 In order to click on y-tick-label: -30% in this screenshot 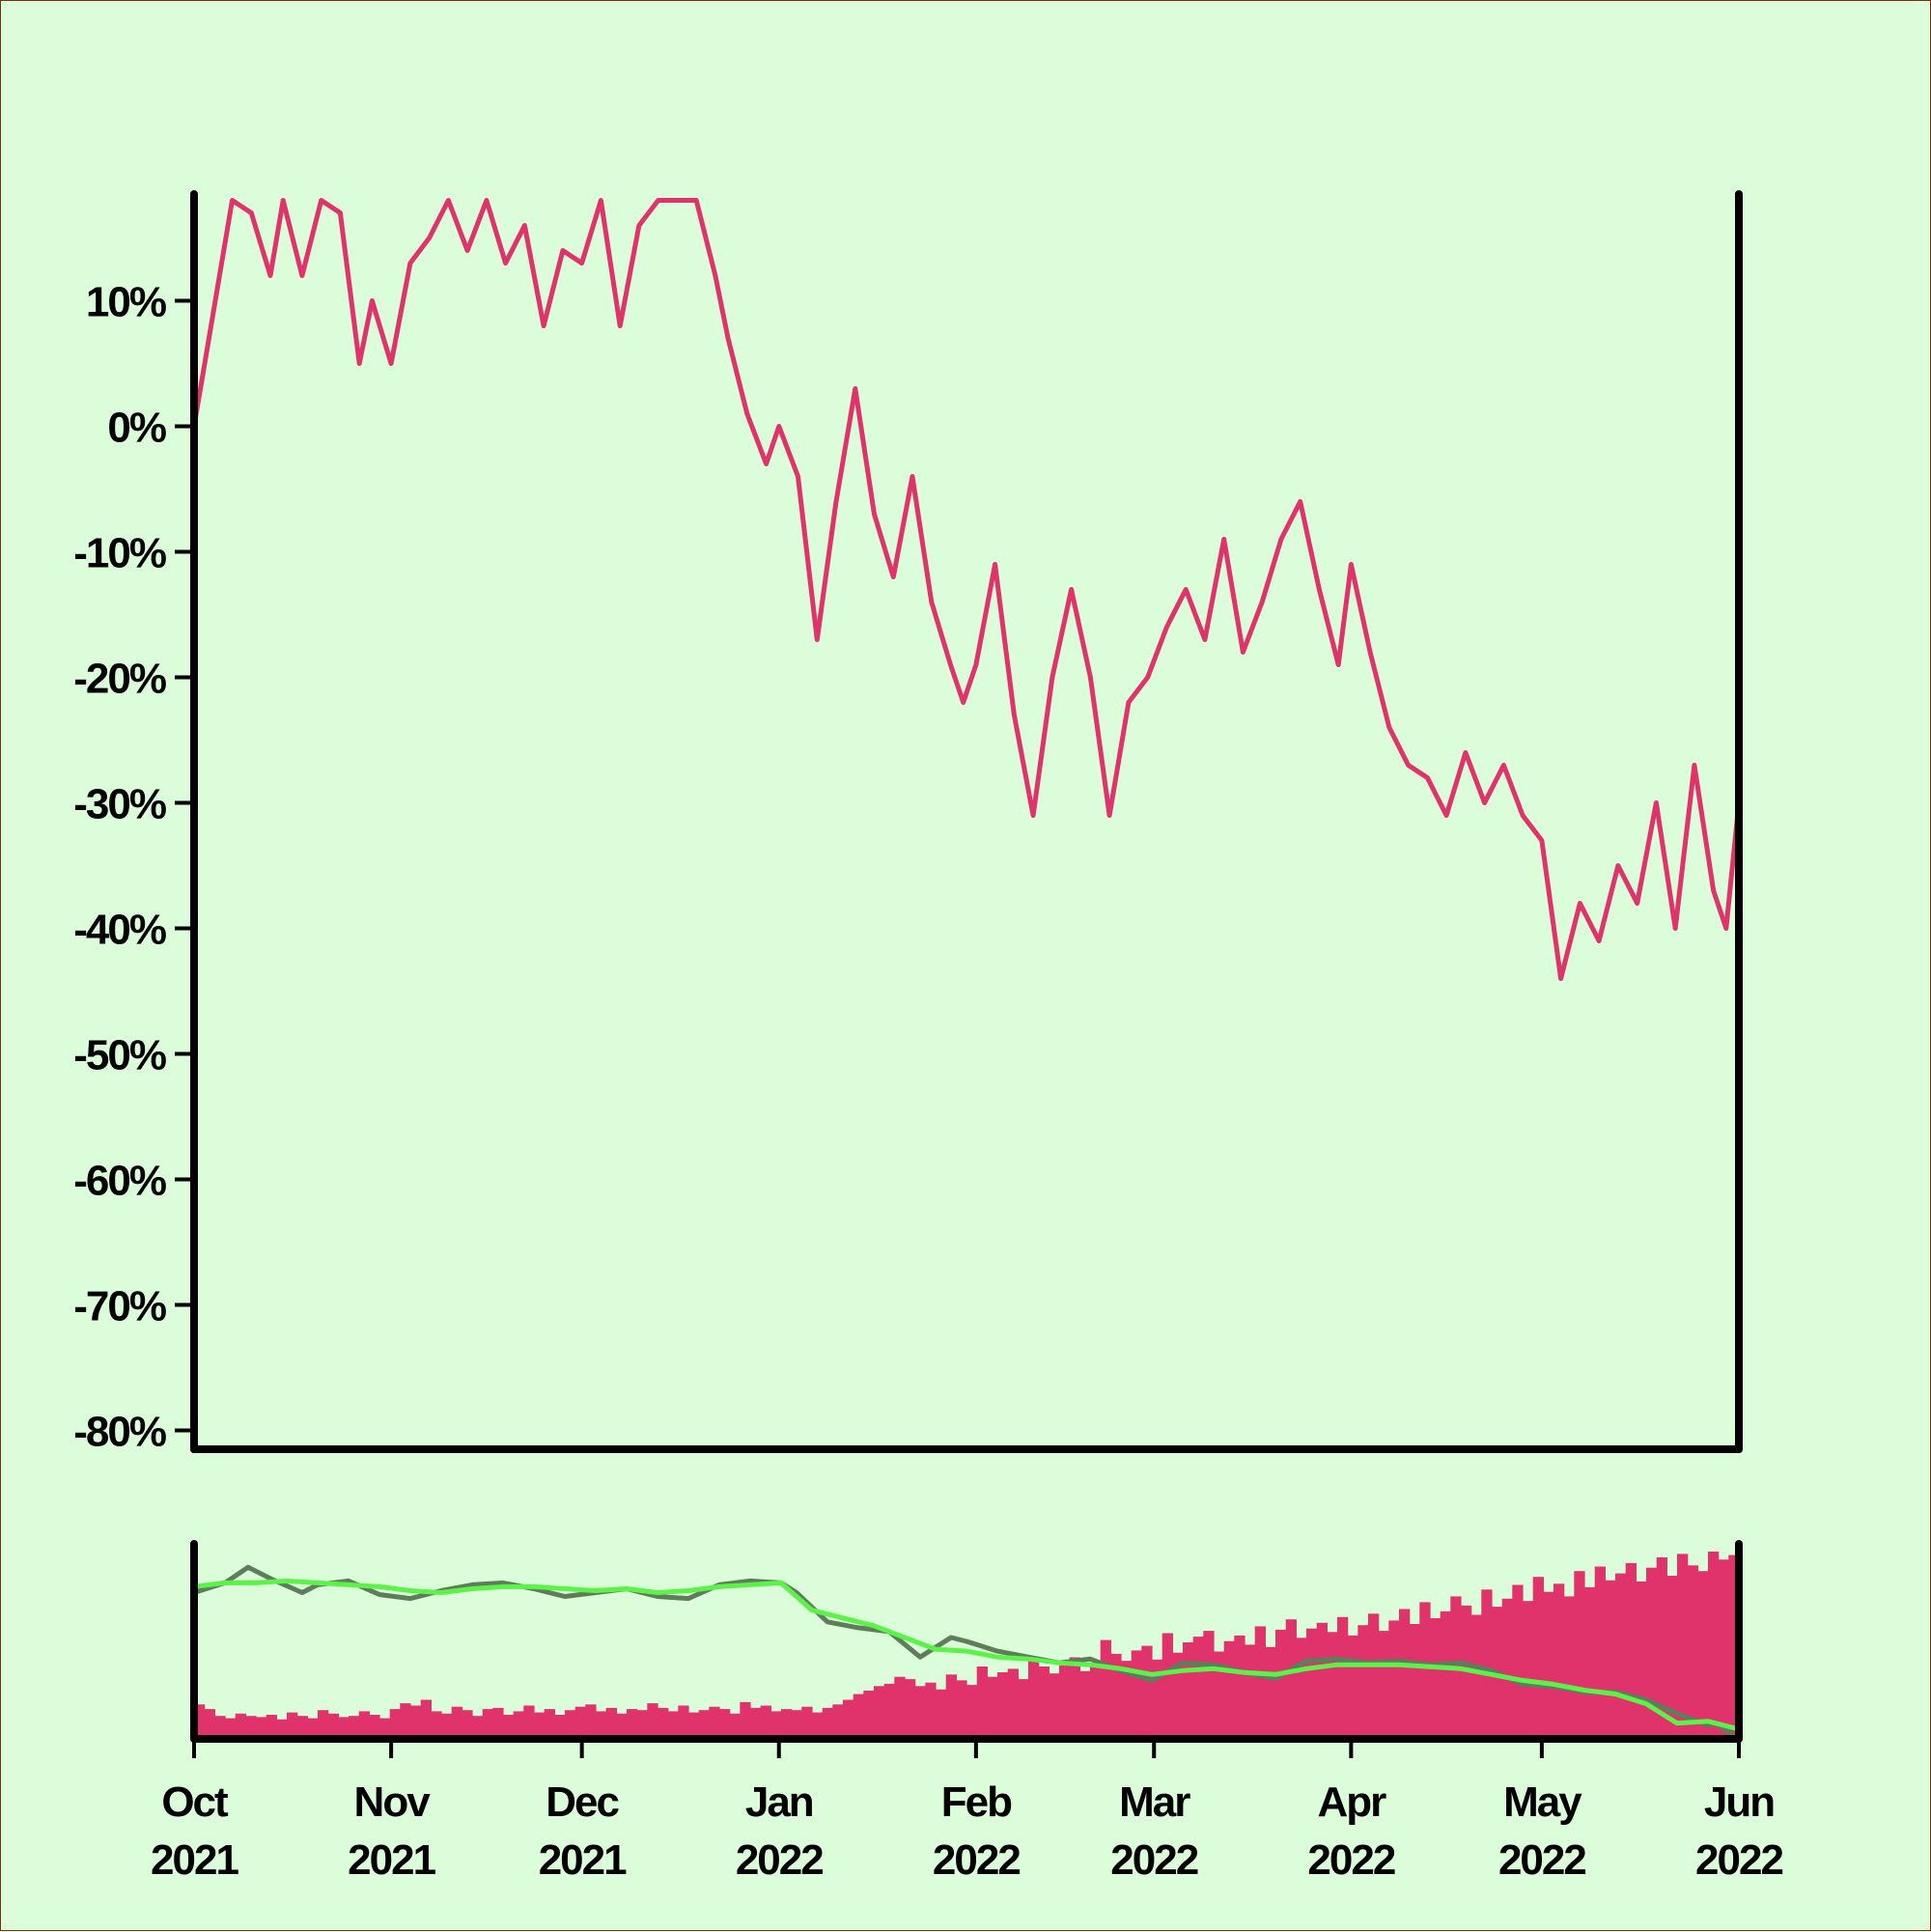, I will do `click(119, 805)`.